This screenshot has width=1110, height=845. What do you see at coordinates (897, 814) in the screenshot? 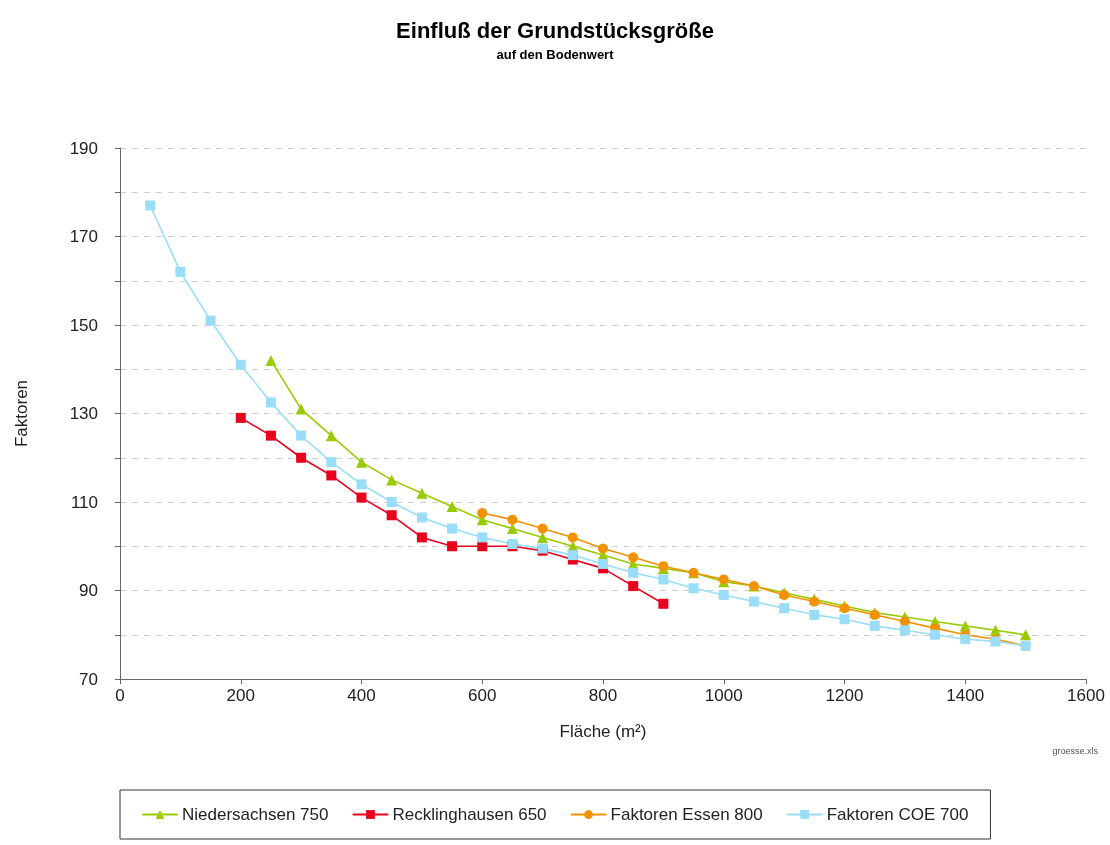
I see `legend-label: Faktoren COE 700` at bounding box center [897, 814].